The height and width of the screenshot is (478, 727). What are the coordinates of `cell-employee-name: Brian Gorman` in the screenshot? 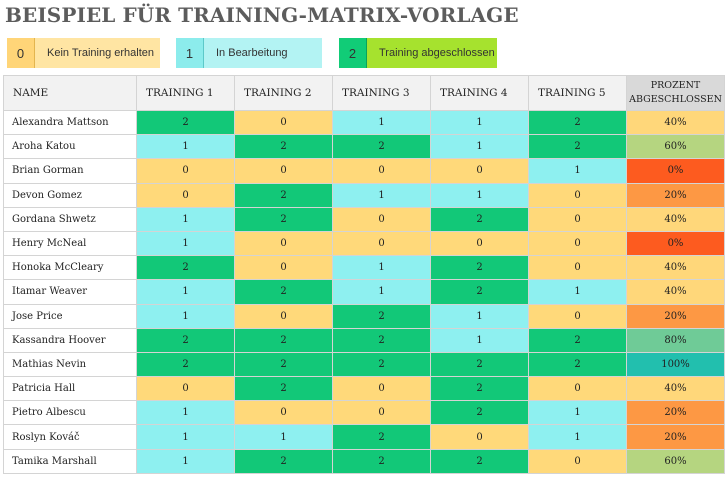 It's located at (70, 171).